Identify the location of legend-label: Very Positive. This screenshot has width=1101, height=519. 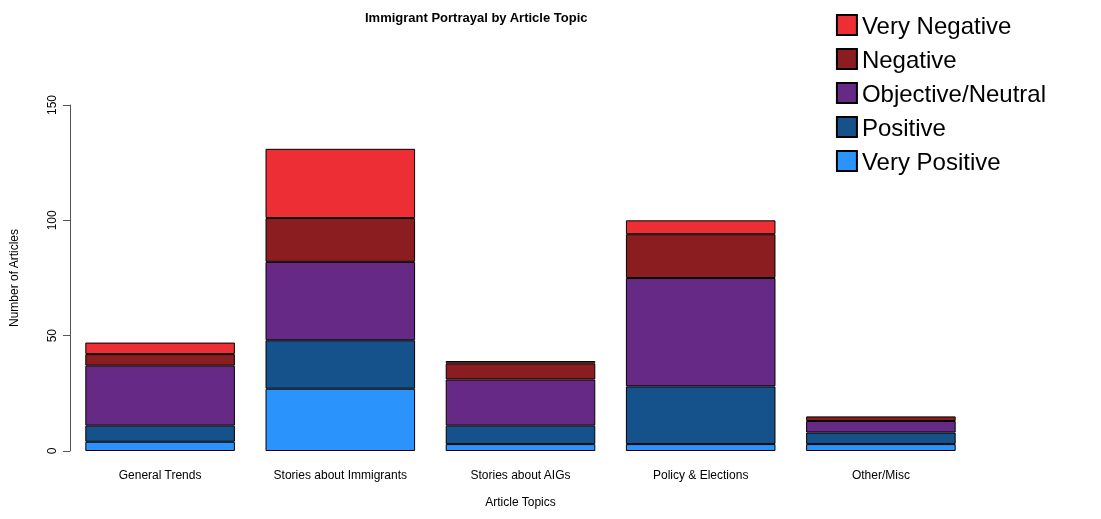
(931, 161).